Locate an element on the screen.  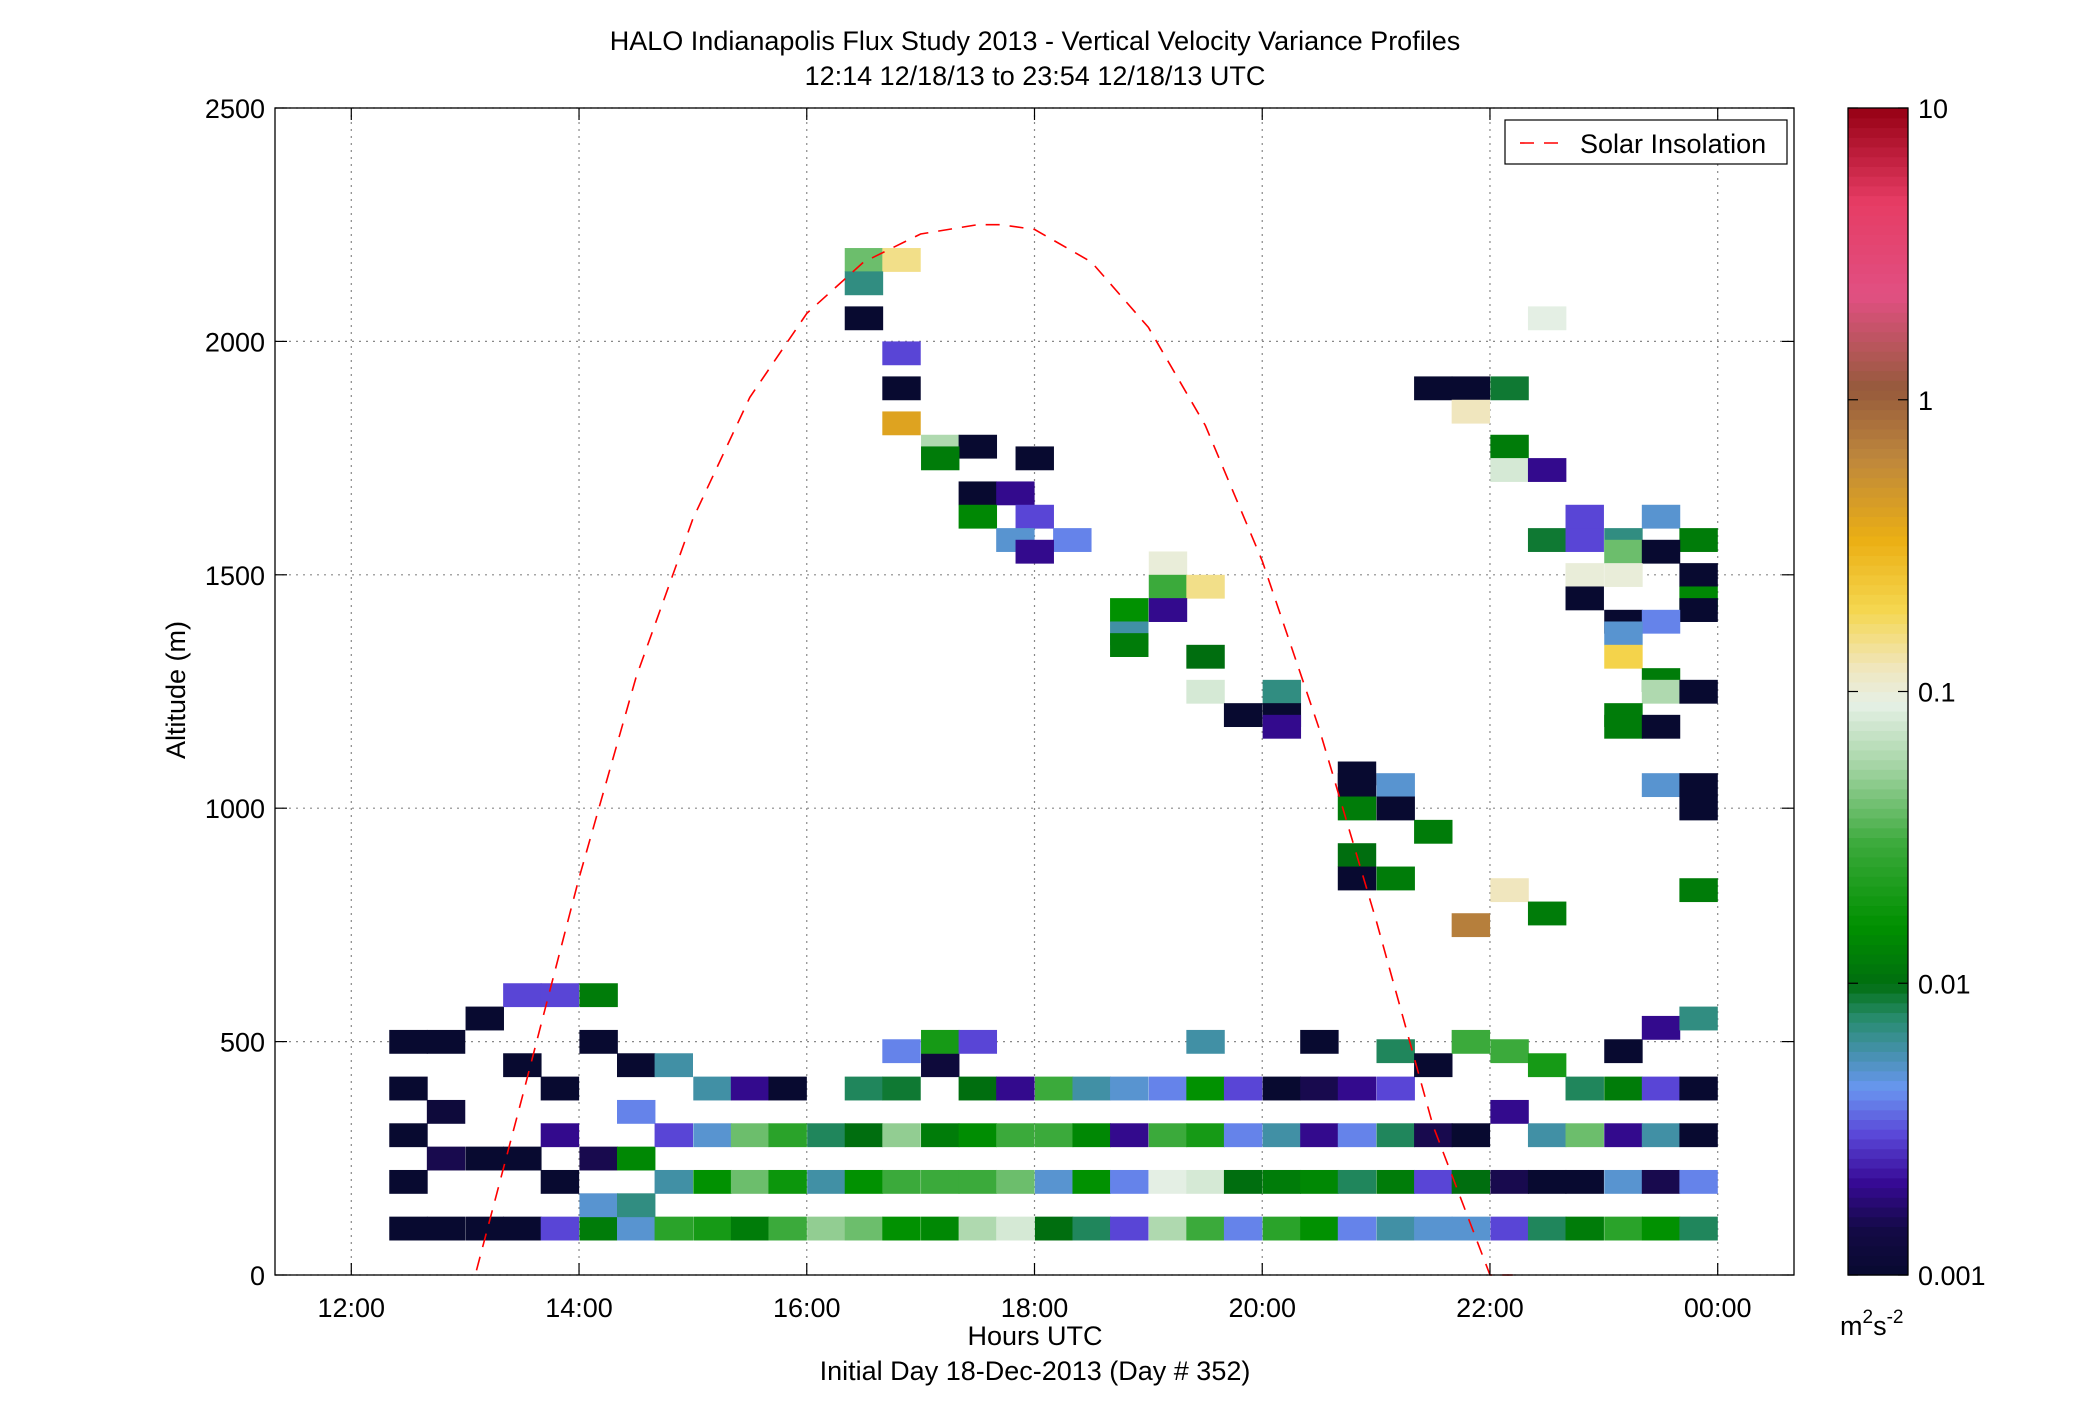
colorbar-unit: m2s-2 is located at coordinates (1871, 1324).